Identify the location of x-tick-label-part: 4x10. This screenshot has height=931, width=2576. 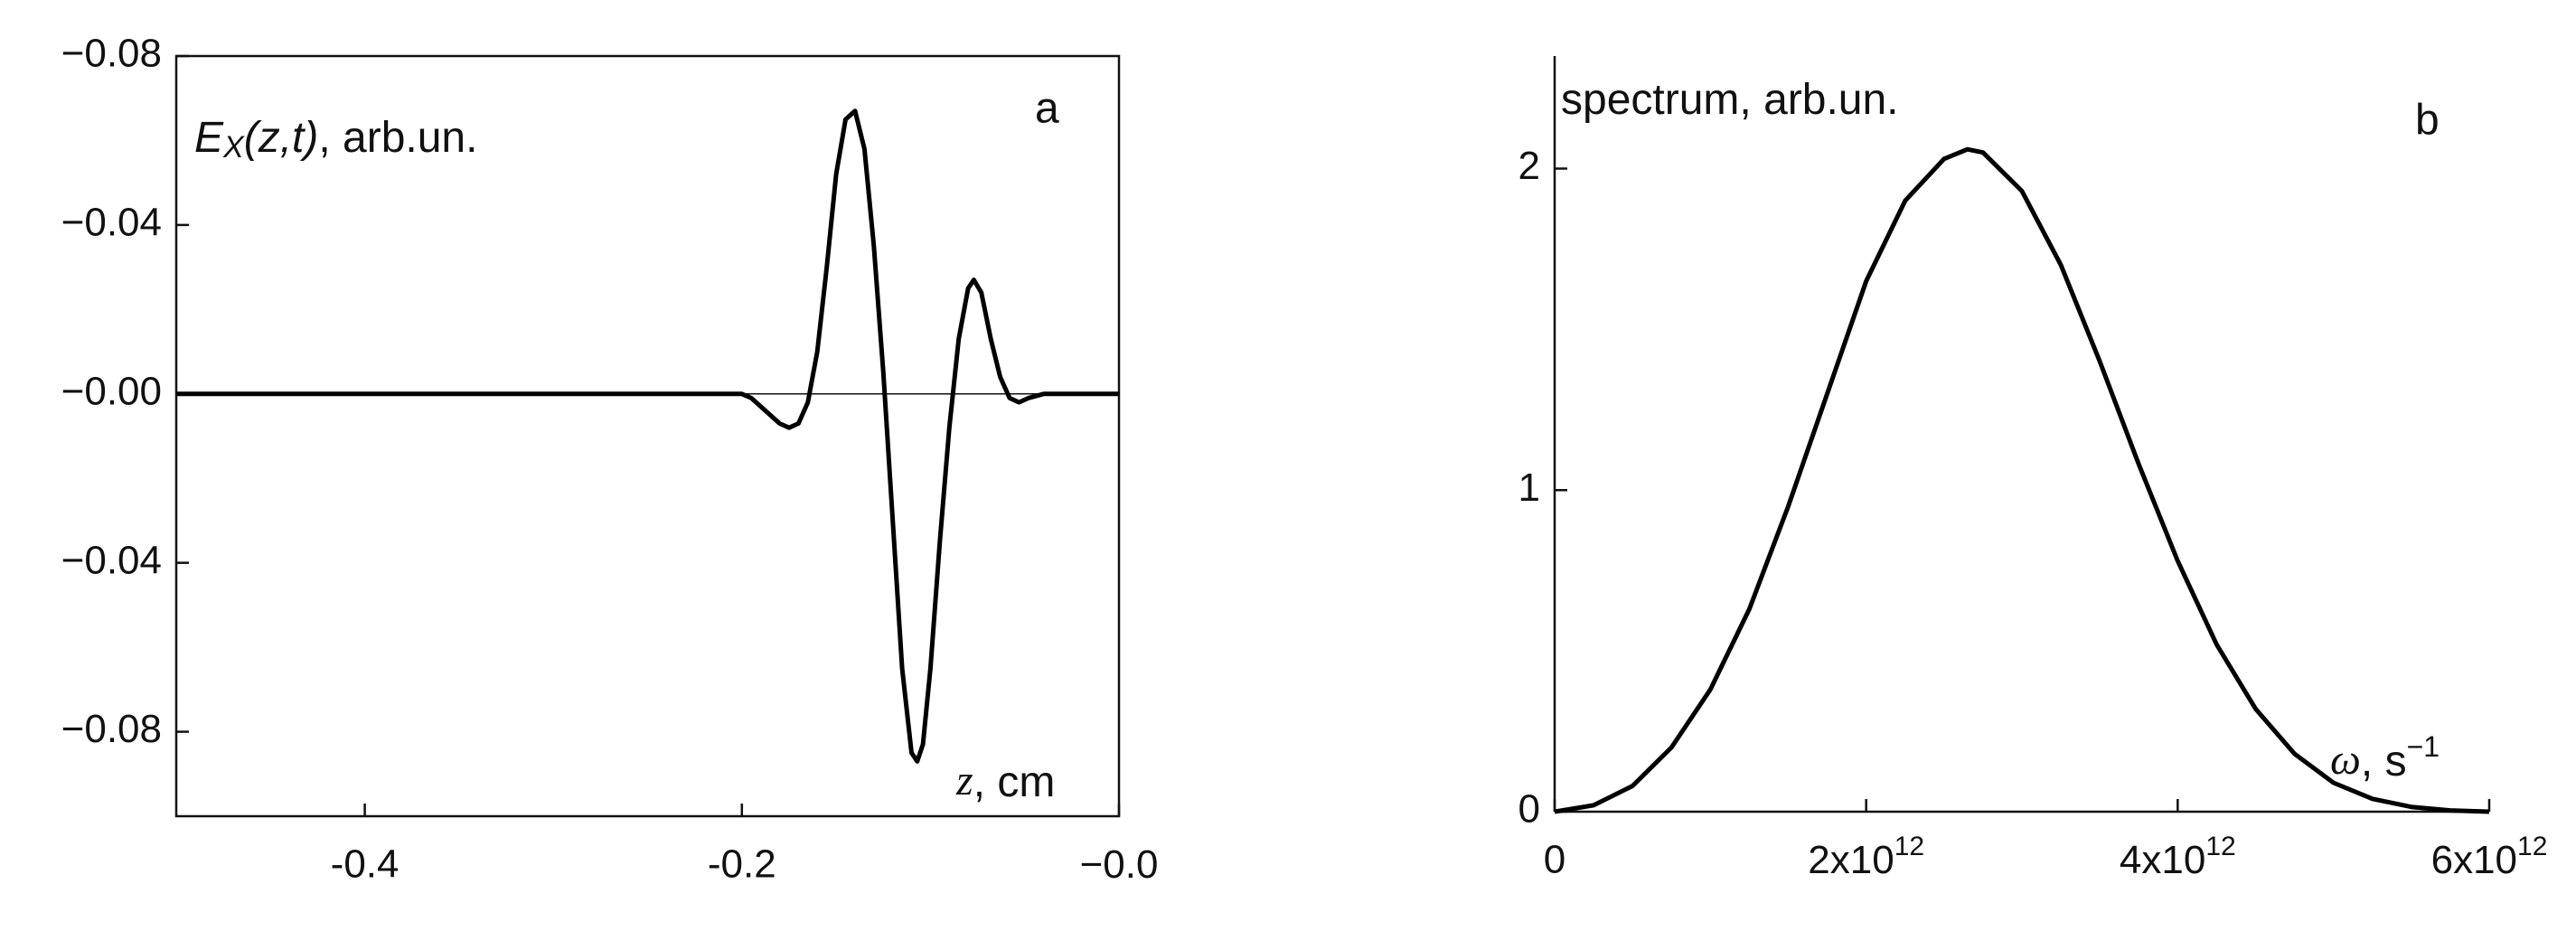
(2163, 860).